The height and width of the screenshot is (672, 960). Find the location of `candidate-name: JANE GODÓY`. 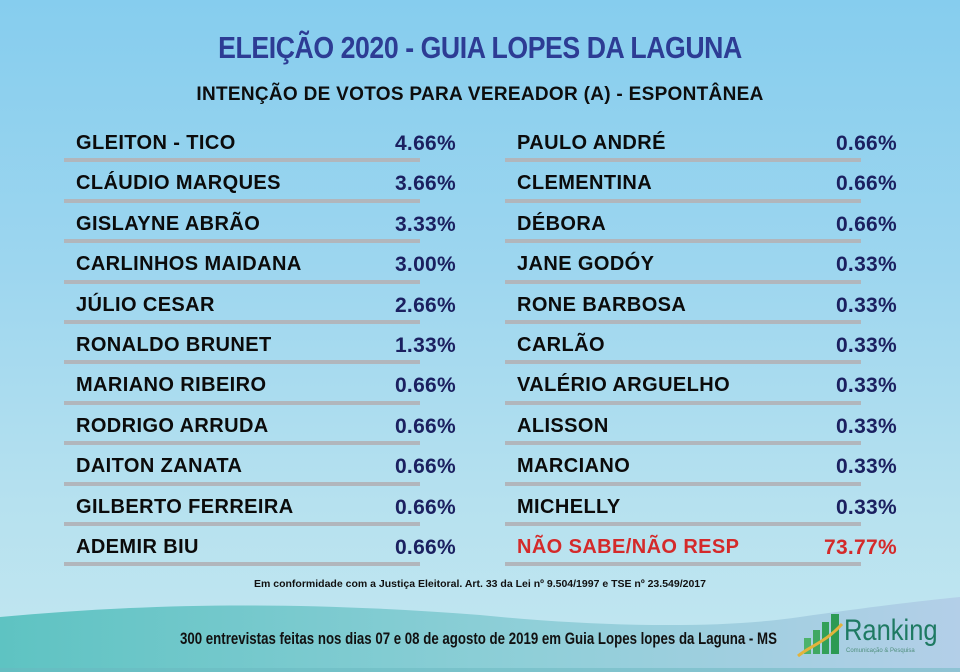

candidate-name: JANE GODÓY is located at coordinates (586, 264).